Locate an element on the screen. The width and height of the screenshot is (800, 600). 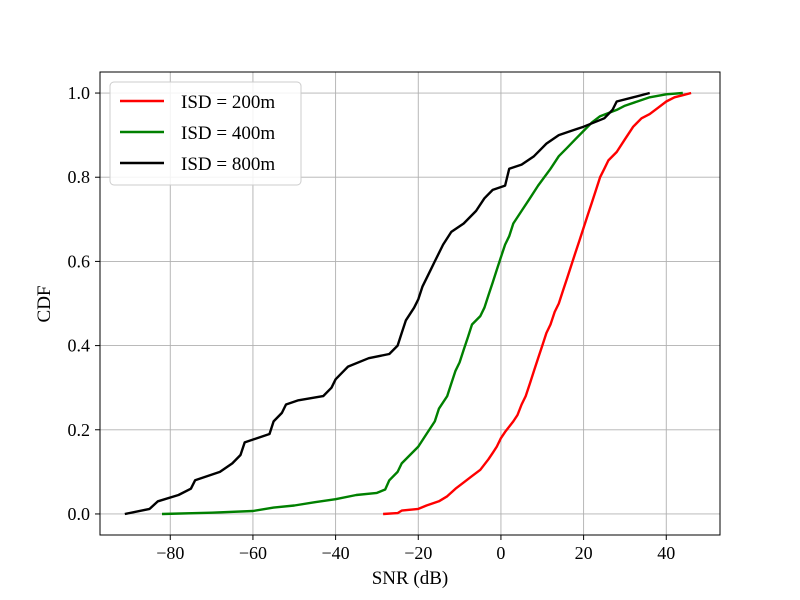
x-tick-label: −60 is located at coordinates (253, 553).